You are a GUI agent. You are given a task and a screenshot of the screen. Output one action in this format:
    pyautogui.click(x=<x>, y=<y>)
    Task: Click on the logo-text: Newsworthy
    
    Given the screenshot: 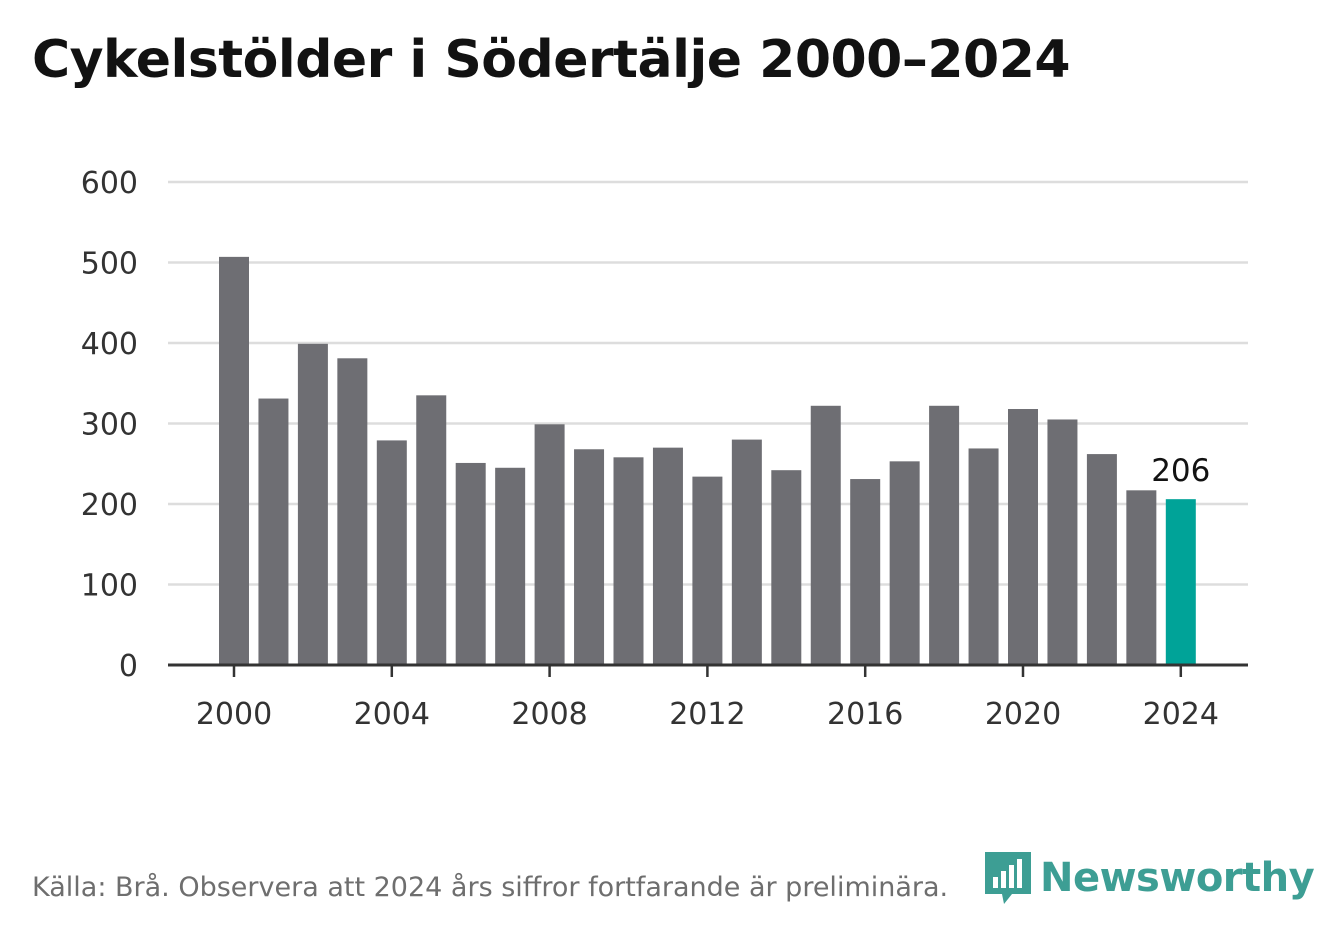 What is the action you would take?
    pyautogui.click(x=1177, y=878)
    